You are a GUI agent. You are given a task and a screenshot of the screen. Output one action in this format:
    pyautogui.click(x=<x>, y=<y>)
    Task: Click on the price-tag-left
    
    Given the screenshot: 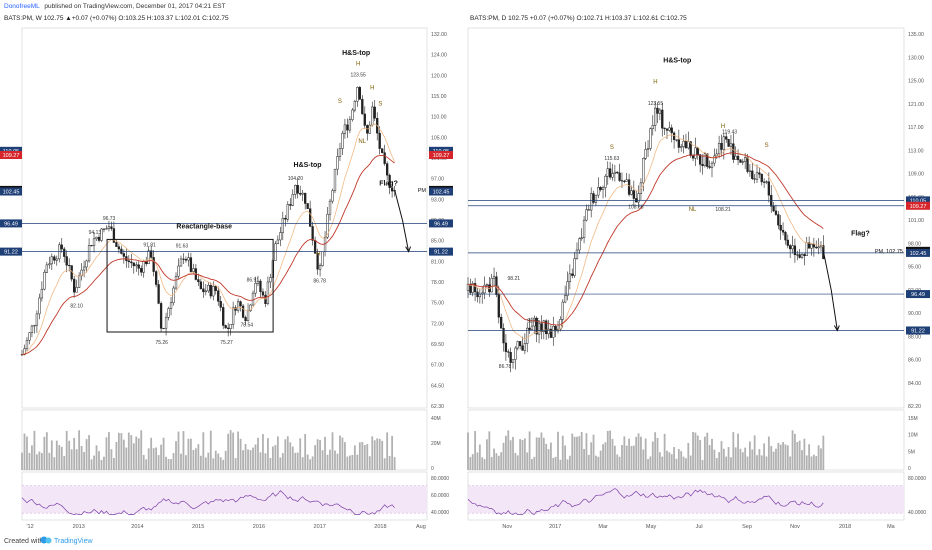 What is the action you would take?
    pyautogui.click(x=11, y=155)
    